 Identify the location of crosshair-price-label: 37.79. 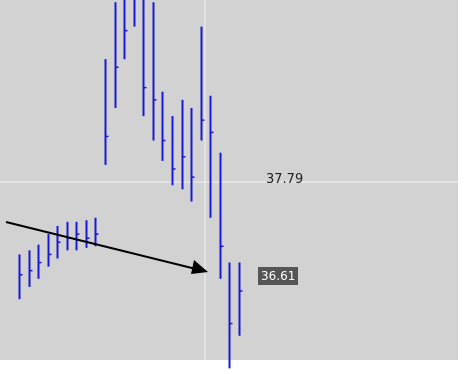
(285, 179).